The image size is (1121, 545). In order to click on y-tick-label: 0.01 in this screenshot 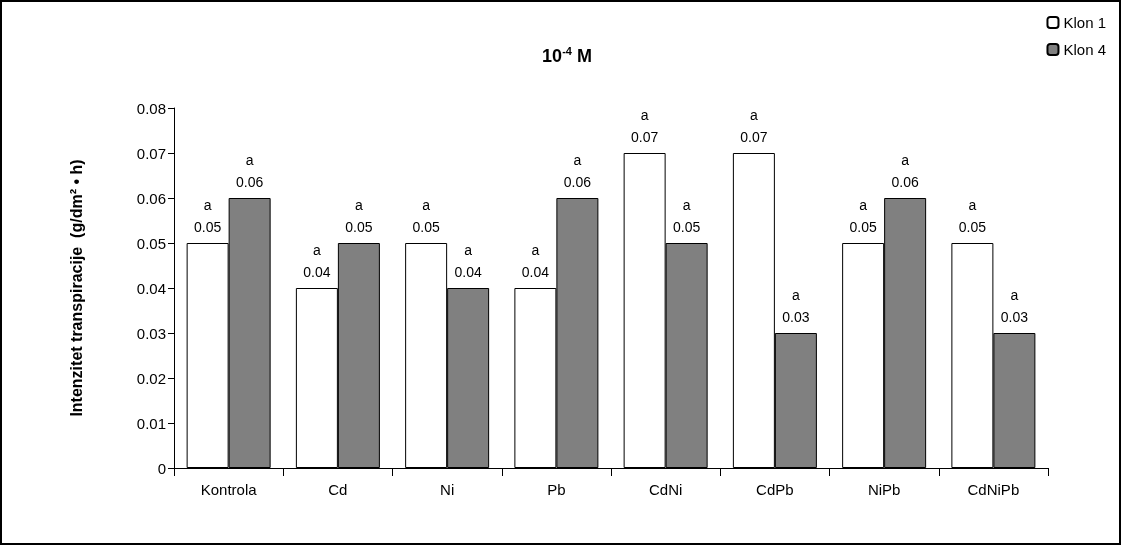, I will do `click(151, 423)`.